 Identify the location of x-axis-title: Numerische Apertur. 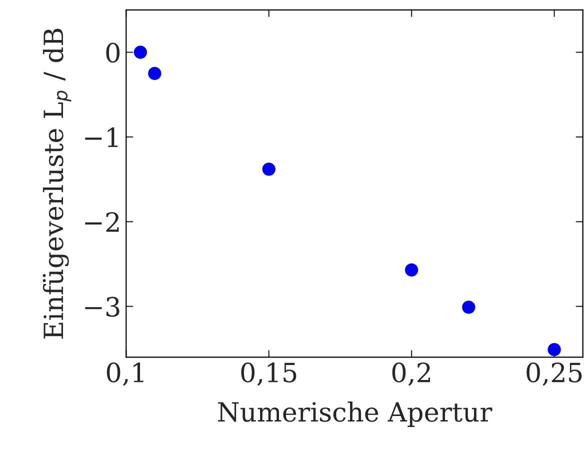
(355, 414).